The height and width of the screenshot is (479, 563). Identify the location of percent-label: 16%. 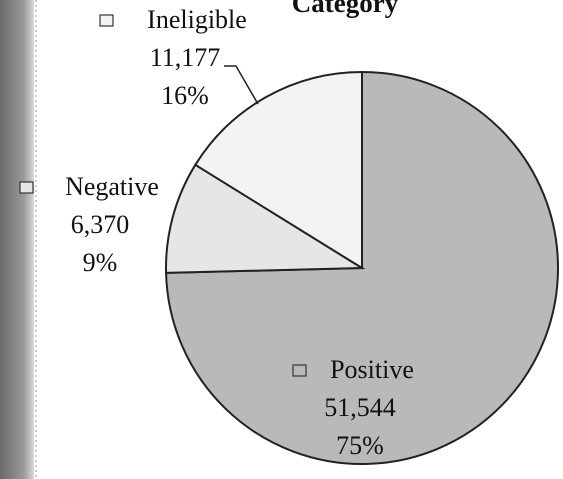
(185, 95).